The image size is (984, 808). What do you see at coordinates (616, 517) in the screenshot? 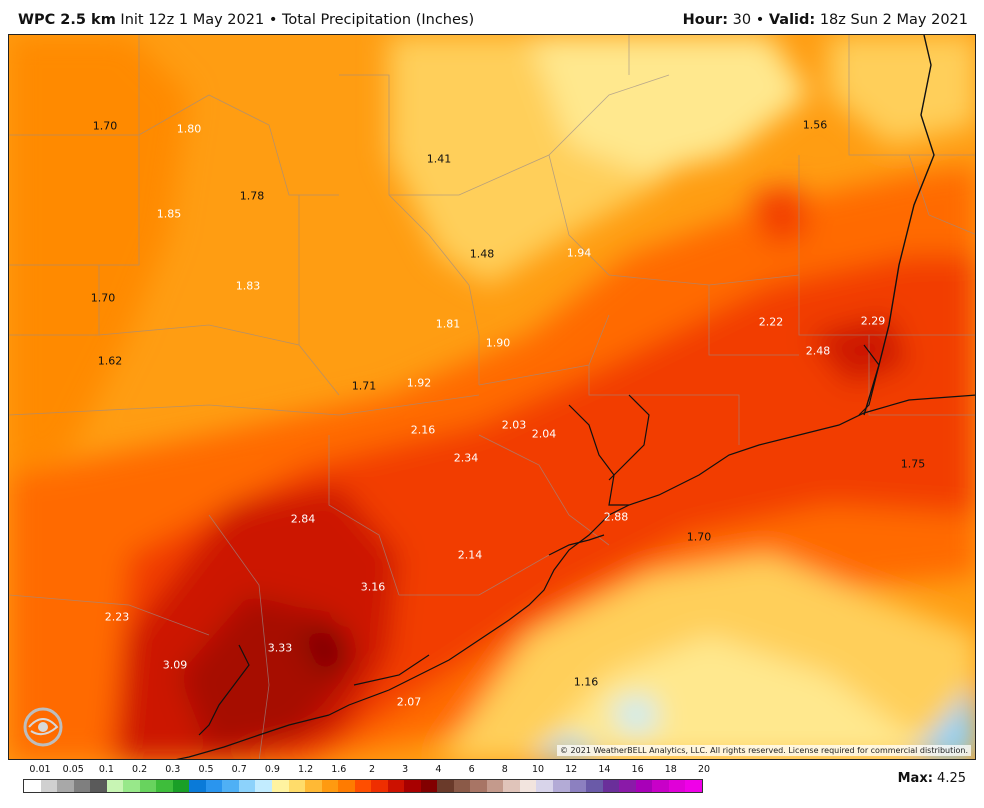
I see `precip-value-label: 2.88` at bounding box center [616, 517].